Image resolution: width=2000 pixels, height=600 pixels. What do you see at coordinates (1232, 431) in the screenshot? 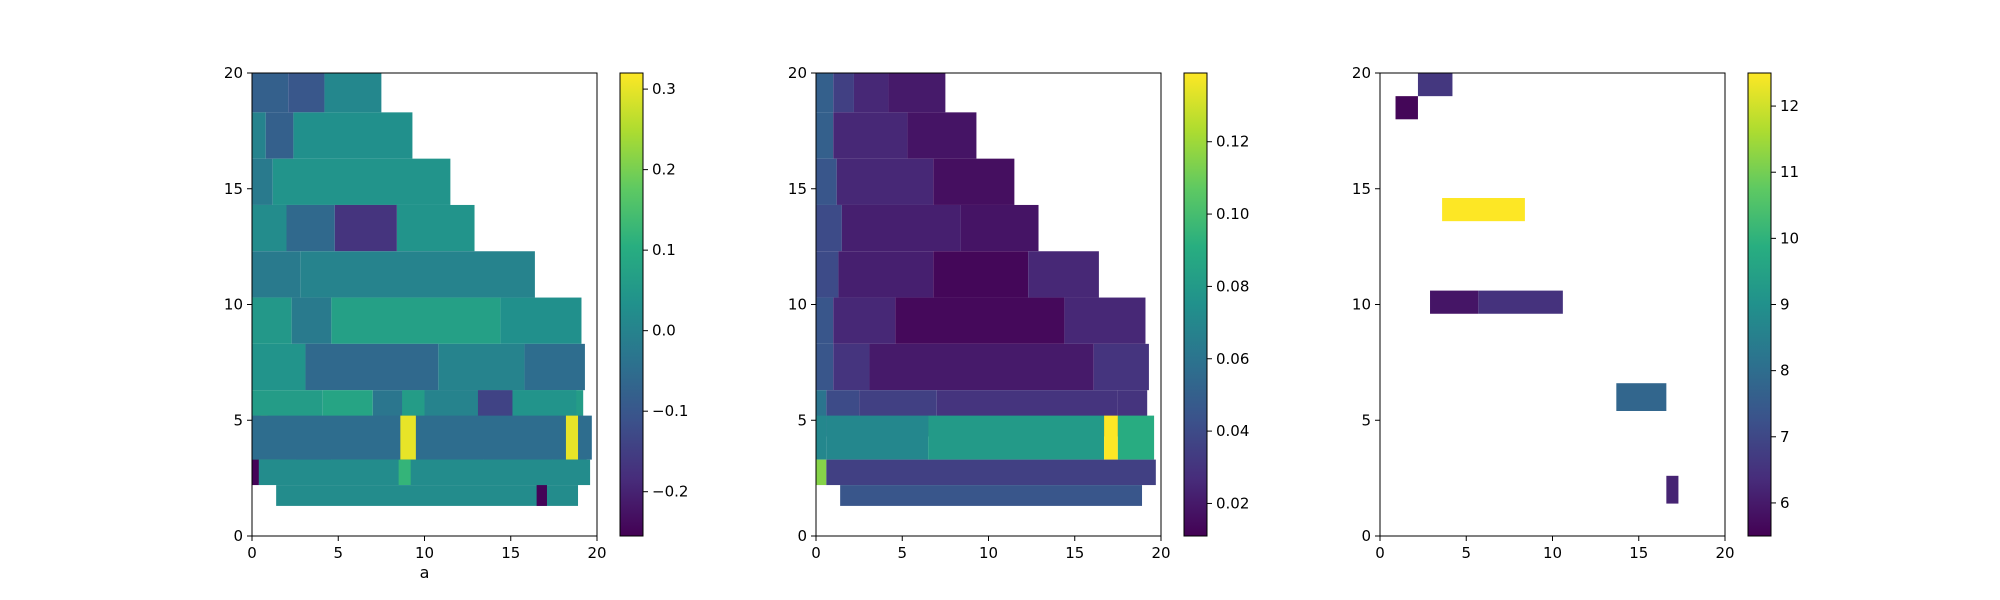
I see `colorbar-tick-label: 0.04` at bounding box center [1232, 431].